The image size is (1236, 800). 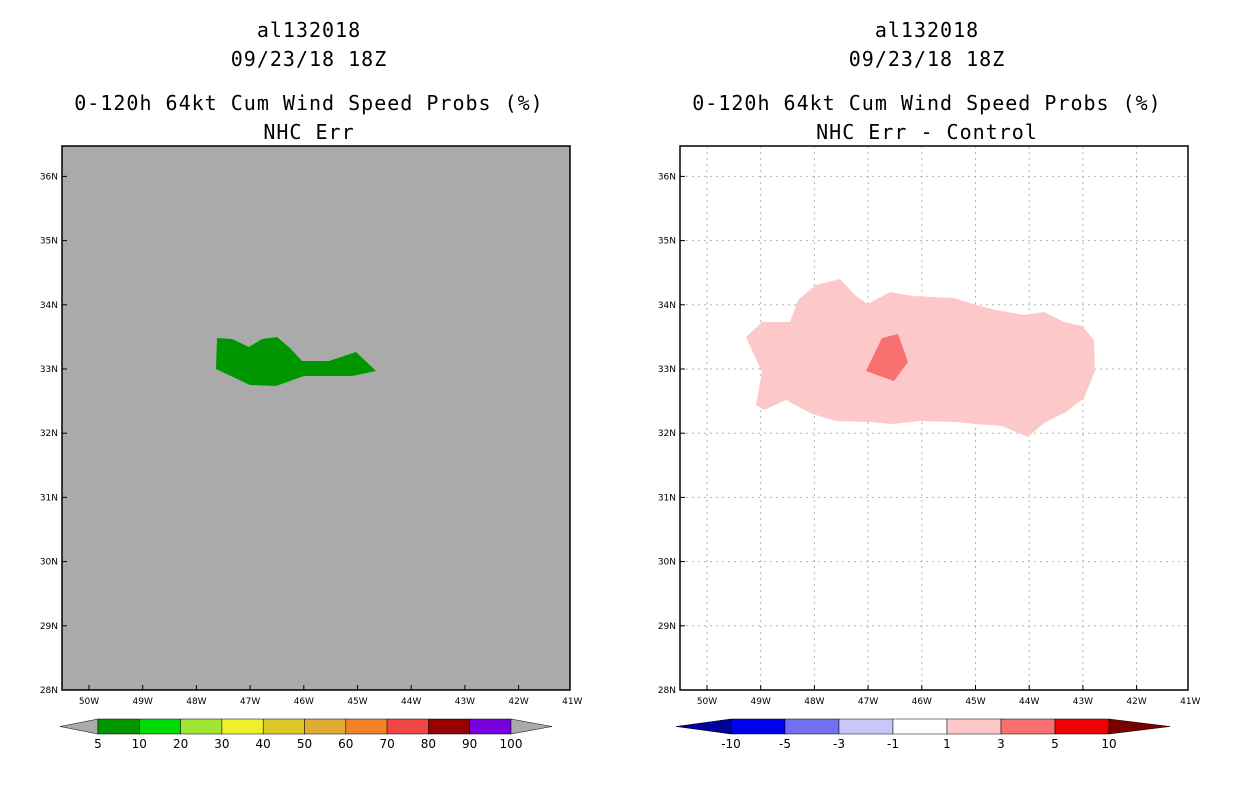 I want to click on colorbar-label: 50, so click(x=304, y=744).